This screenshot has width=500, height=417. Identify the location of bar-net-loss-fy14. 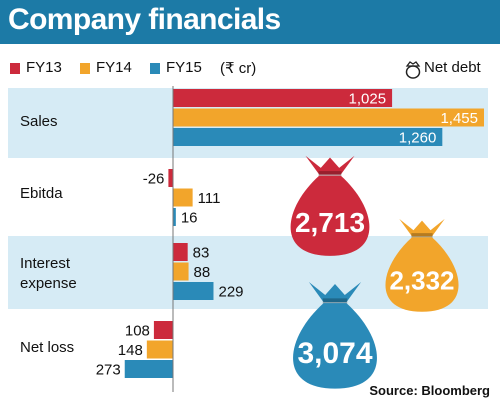
(159, 349).